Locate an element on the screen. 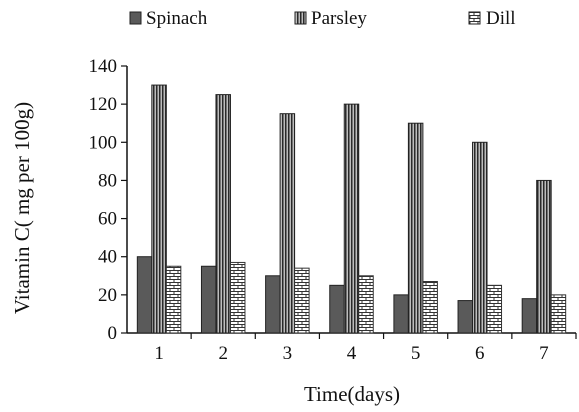  x-tick-label: 1 is located at coordinates (159, 353).